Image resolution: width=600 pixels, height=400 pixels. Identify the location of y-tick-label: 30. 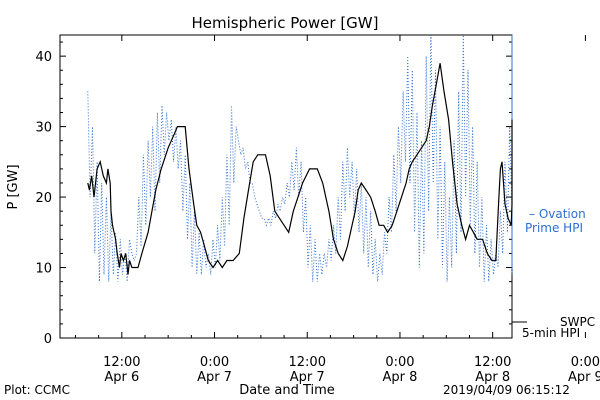
(43, 128).